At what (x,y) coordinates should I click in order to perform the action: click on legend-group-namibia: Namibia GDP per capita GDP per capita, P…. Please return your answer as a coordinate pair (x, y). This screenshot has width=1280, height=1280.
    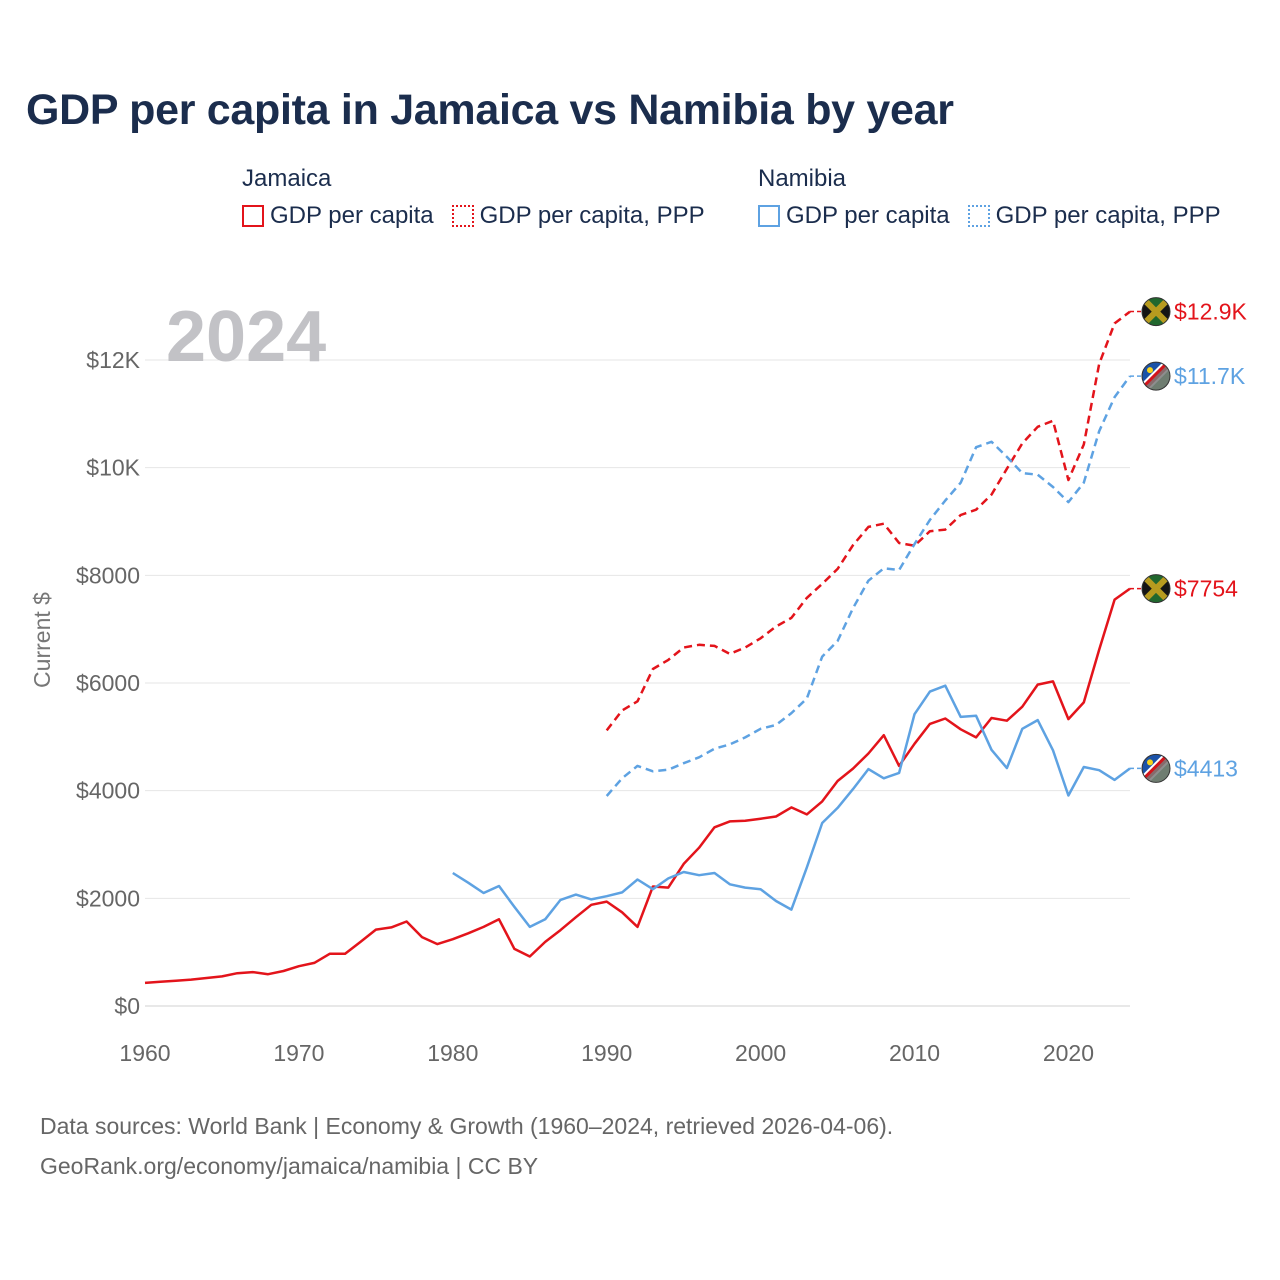
    Looking at the image, I should click on (989, 196).